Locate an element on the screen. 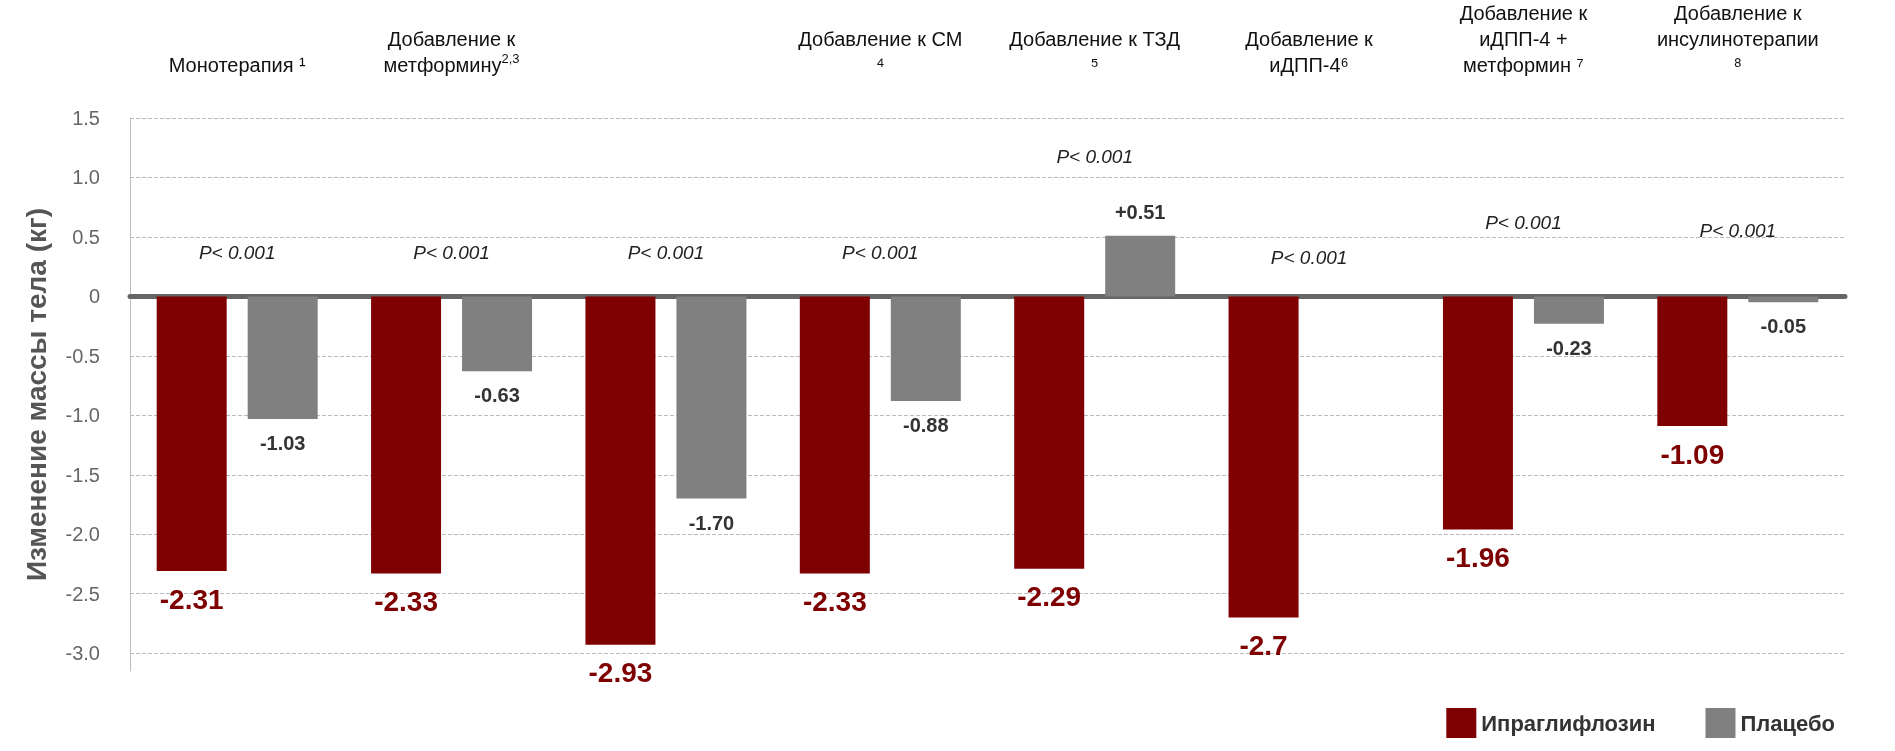 The width and height of the screenshot is (1895, 751). legend-label: Плацебо is located at coordinates (1788, 723).